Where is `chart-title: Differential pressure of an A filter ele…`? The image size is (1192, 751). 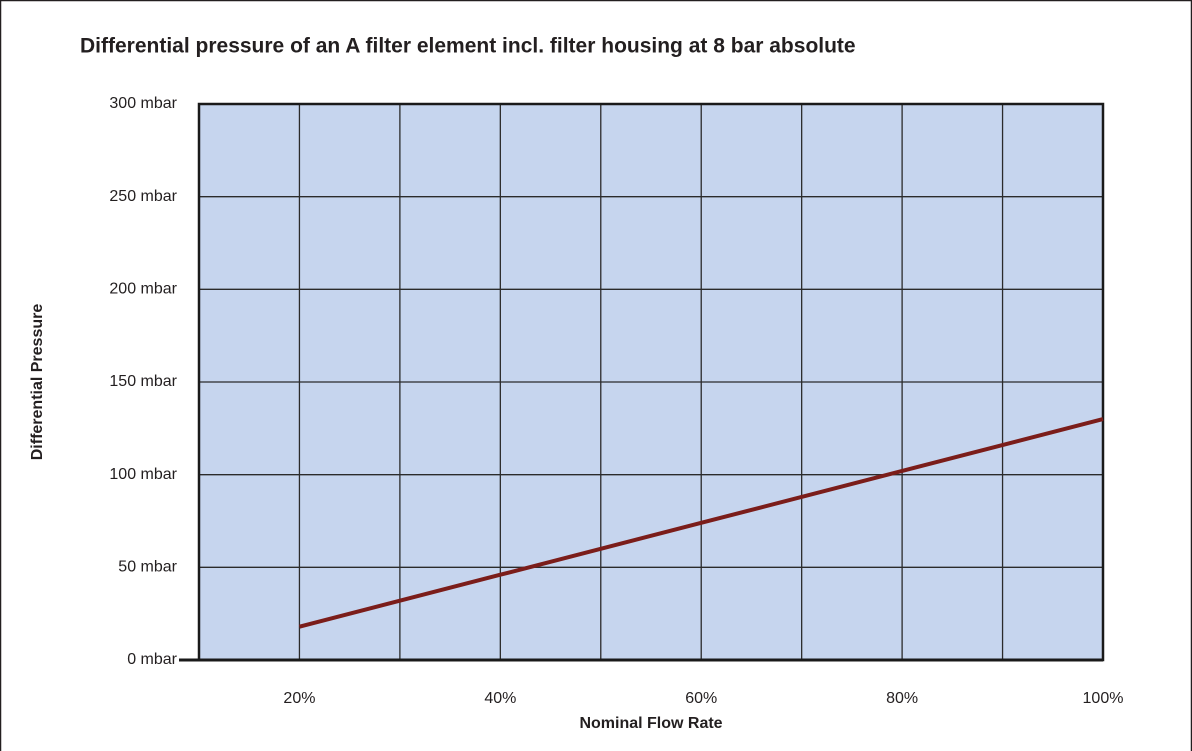
chart-title: Differential pressure of an A filter ele… is located at coordinates (468, 46).